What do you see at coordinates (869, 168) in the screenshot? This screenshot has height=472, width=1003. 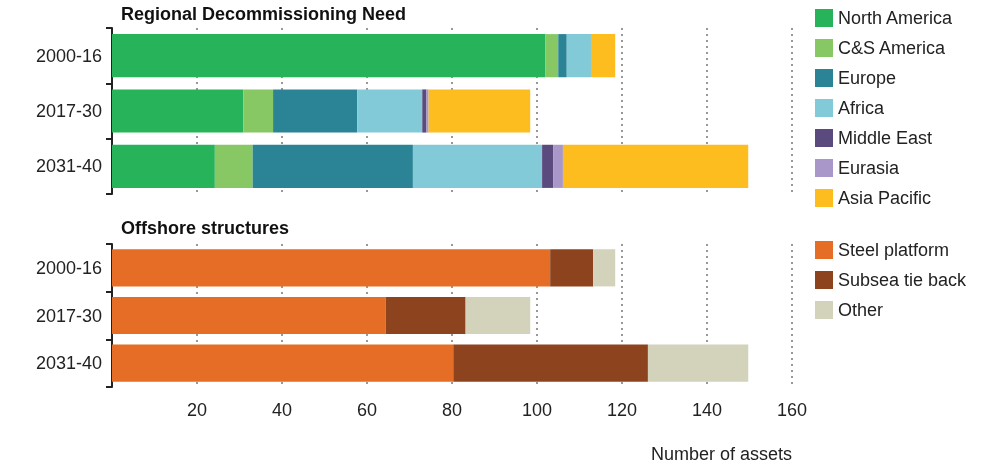 I see `legend-label: Eurasia` at bounding box center [869, 168].